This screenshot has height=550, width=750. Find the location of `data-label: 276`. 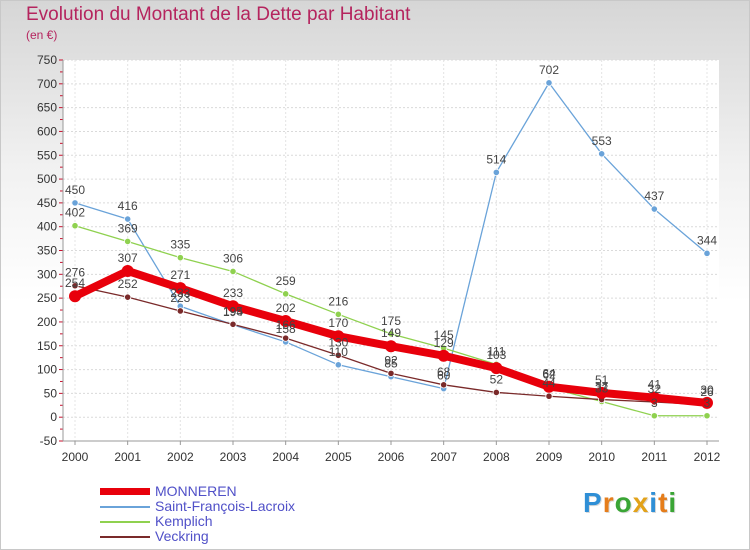

data-label: 276 is located at coordinates (75, 273).